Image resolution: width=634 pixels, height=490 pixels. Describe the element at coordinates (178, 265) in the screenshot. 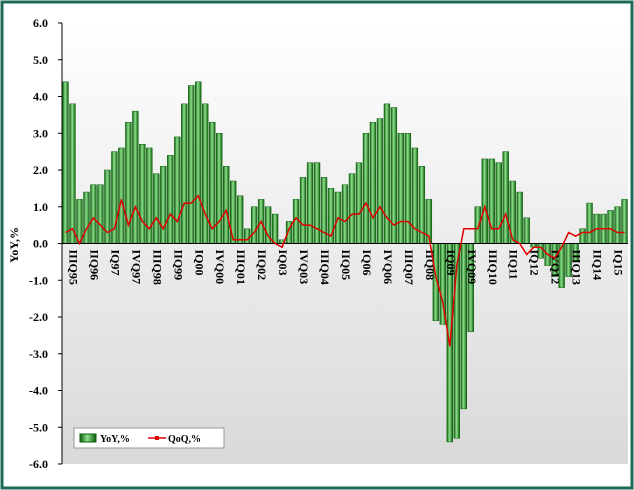

I see `x-tick-label: IIQ99` at that location.